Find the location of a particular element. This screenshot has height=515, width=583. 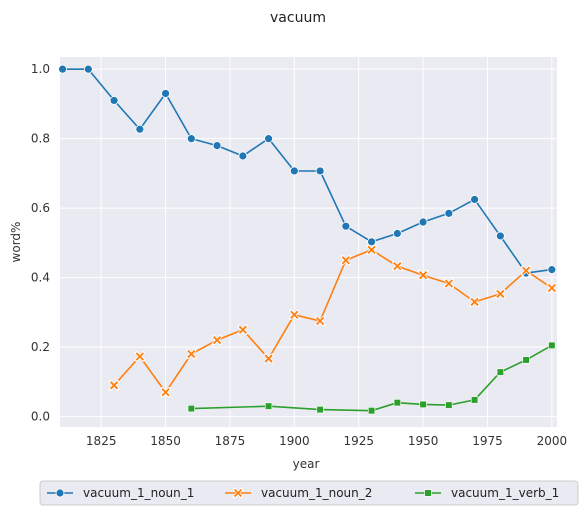

x-tick-label: 1900 is located at coordinates (294, 441).